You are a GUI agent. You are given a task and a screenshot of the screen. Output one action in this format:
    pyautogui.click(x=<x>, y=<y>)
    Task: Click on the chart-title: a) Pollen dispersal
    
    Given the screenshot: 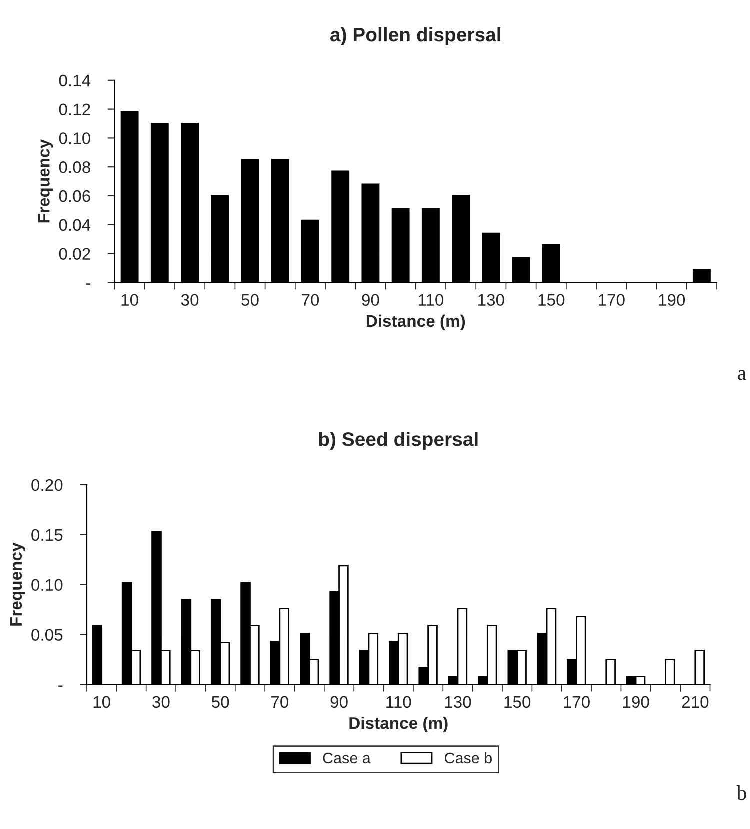 What is the action you would take?
    pyautogui.click(x=415, y=36)
    